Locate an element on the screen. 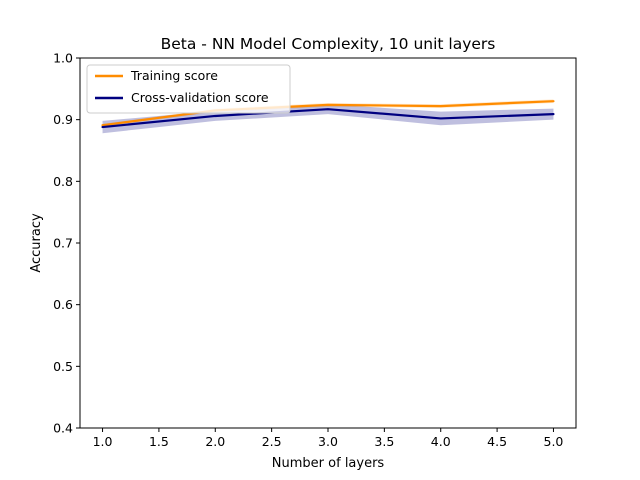 The height and width of the screenshot is (480, 640). x-axis-ticks: 1.0 1.5 2.0 2.5 3.0 3.5 4.0 4.5 5.0 is located at coordinates (328, 438).